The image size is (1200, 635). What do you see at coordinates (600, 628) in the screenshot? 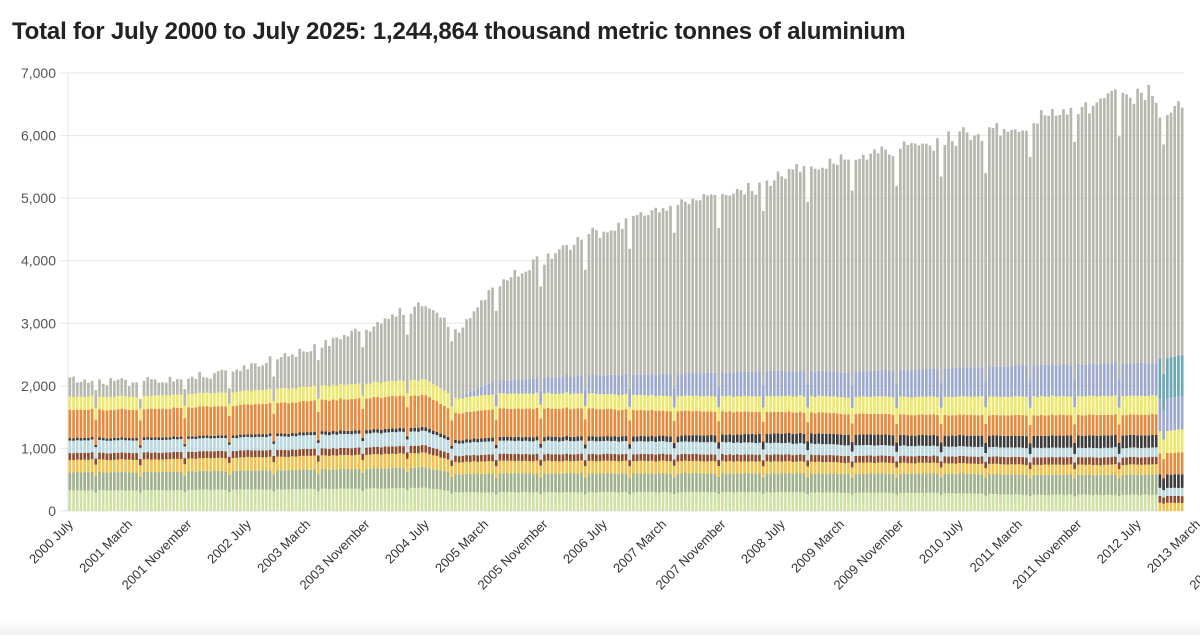
I see `bottom-fade` at bounding box center [600, 628].